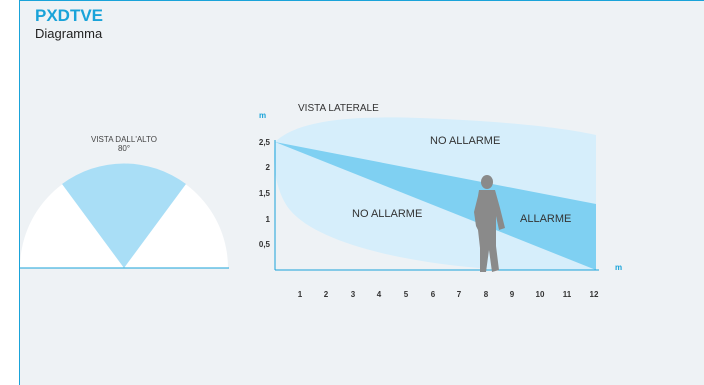 The width and height of the screenshot is (704, 385). I want to click on y-tick: 0,5, so click(264, 244).